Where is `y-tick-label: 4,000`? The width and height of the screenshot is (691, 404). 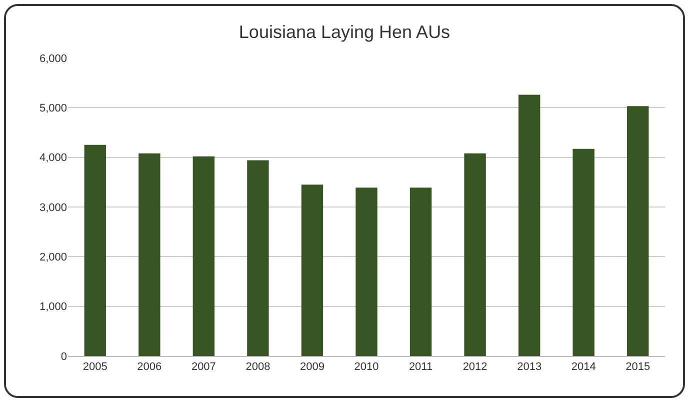 y-tick-label: 4,000 is located at coordinates (53, 158).